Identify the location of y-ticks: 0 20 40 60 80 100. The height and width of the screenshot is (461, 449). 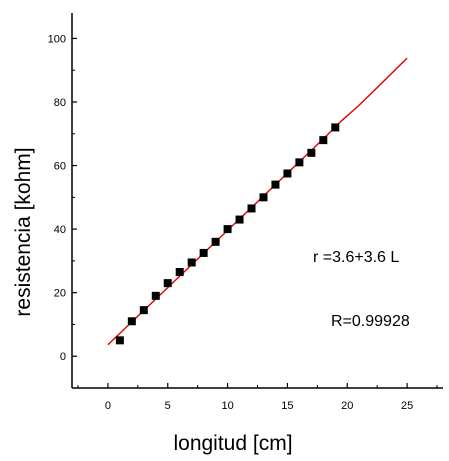
(62, 211).